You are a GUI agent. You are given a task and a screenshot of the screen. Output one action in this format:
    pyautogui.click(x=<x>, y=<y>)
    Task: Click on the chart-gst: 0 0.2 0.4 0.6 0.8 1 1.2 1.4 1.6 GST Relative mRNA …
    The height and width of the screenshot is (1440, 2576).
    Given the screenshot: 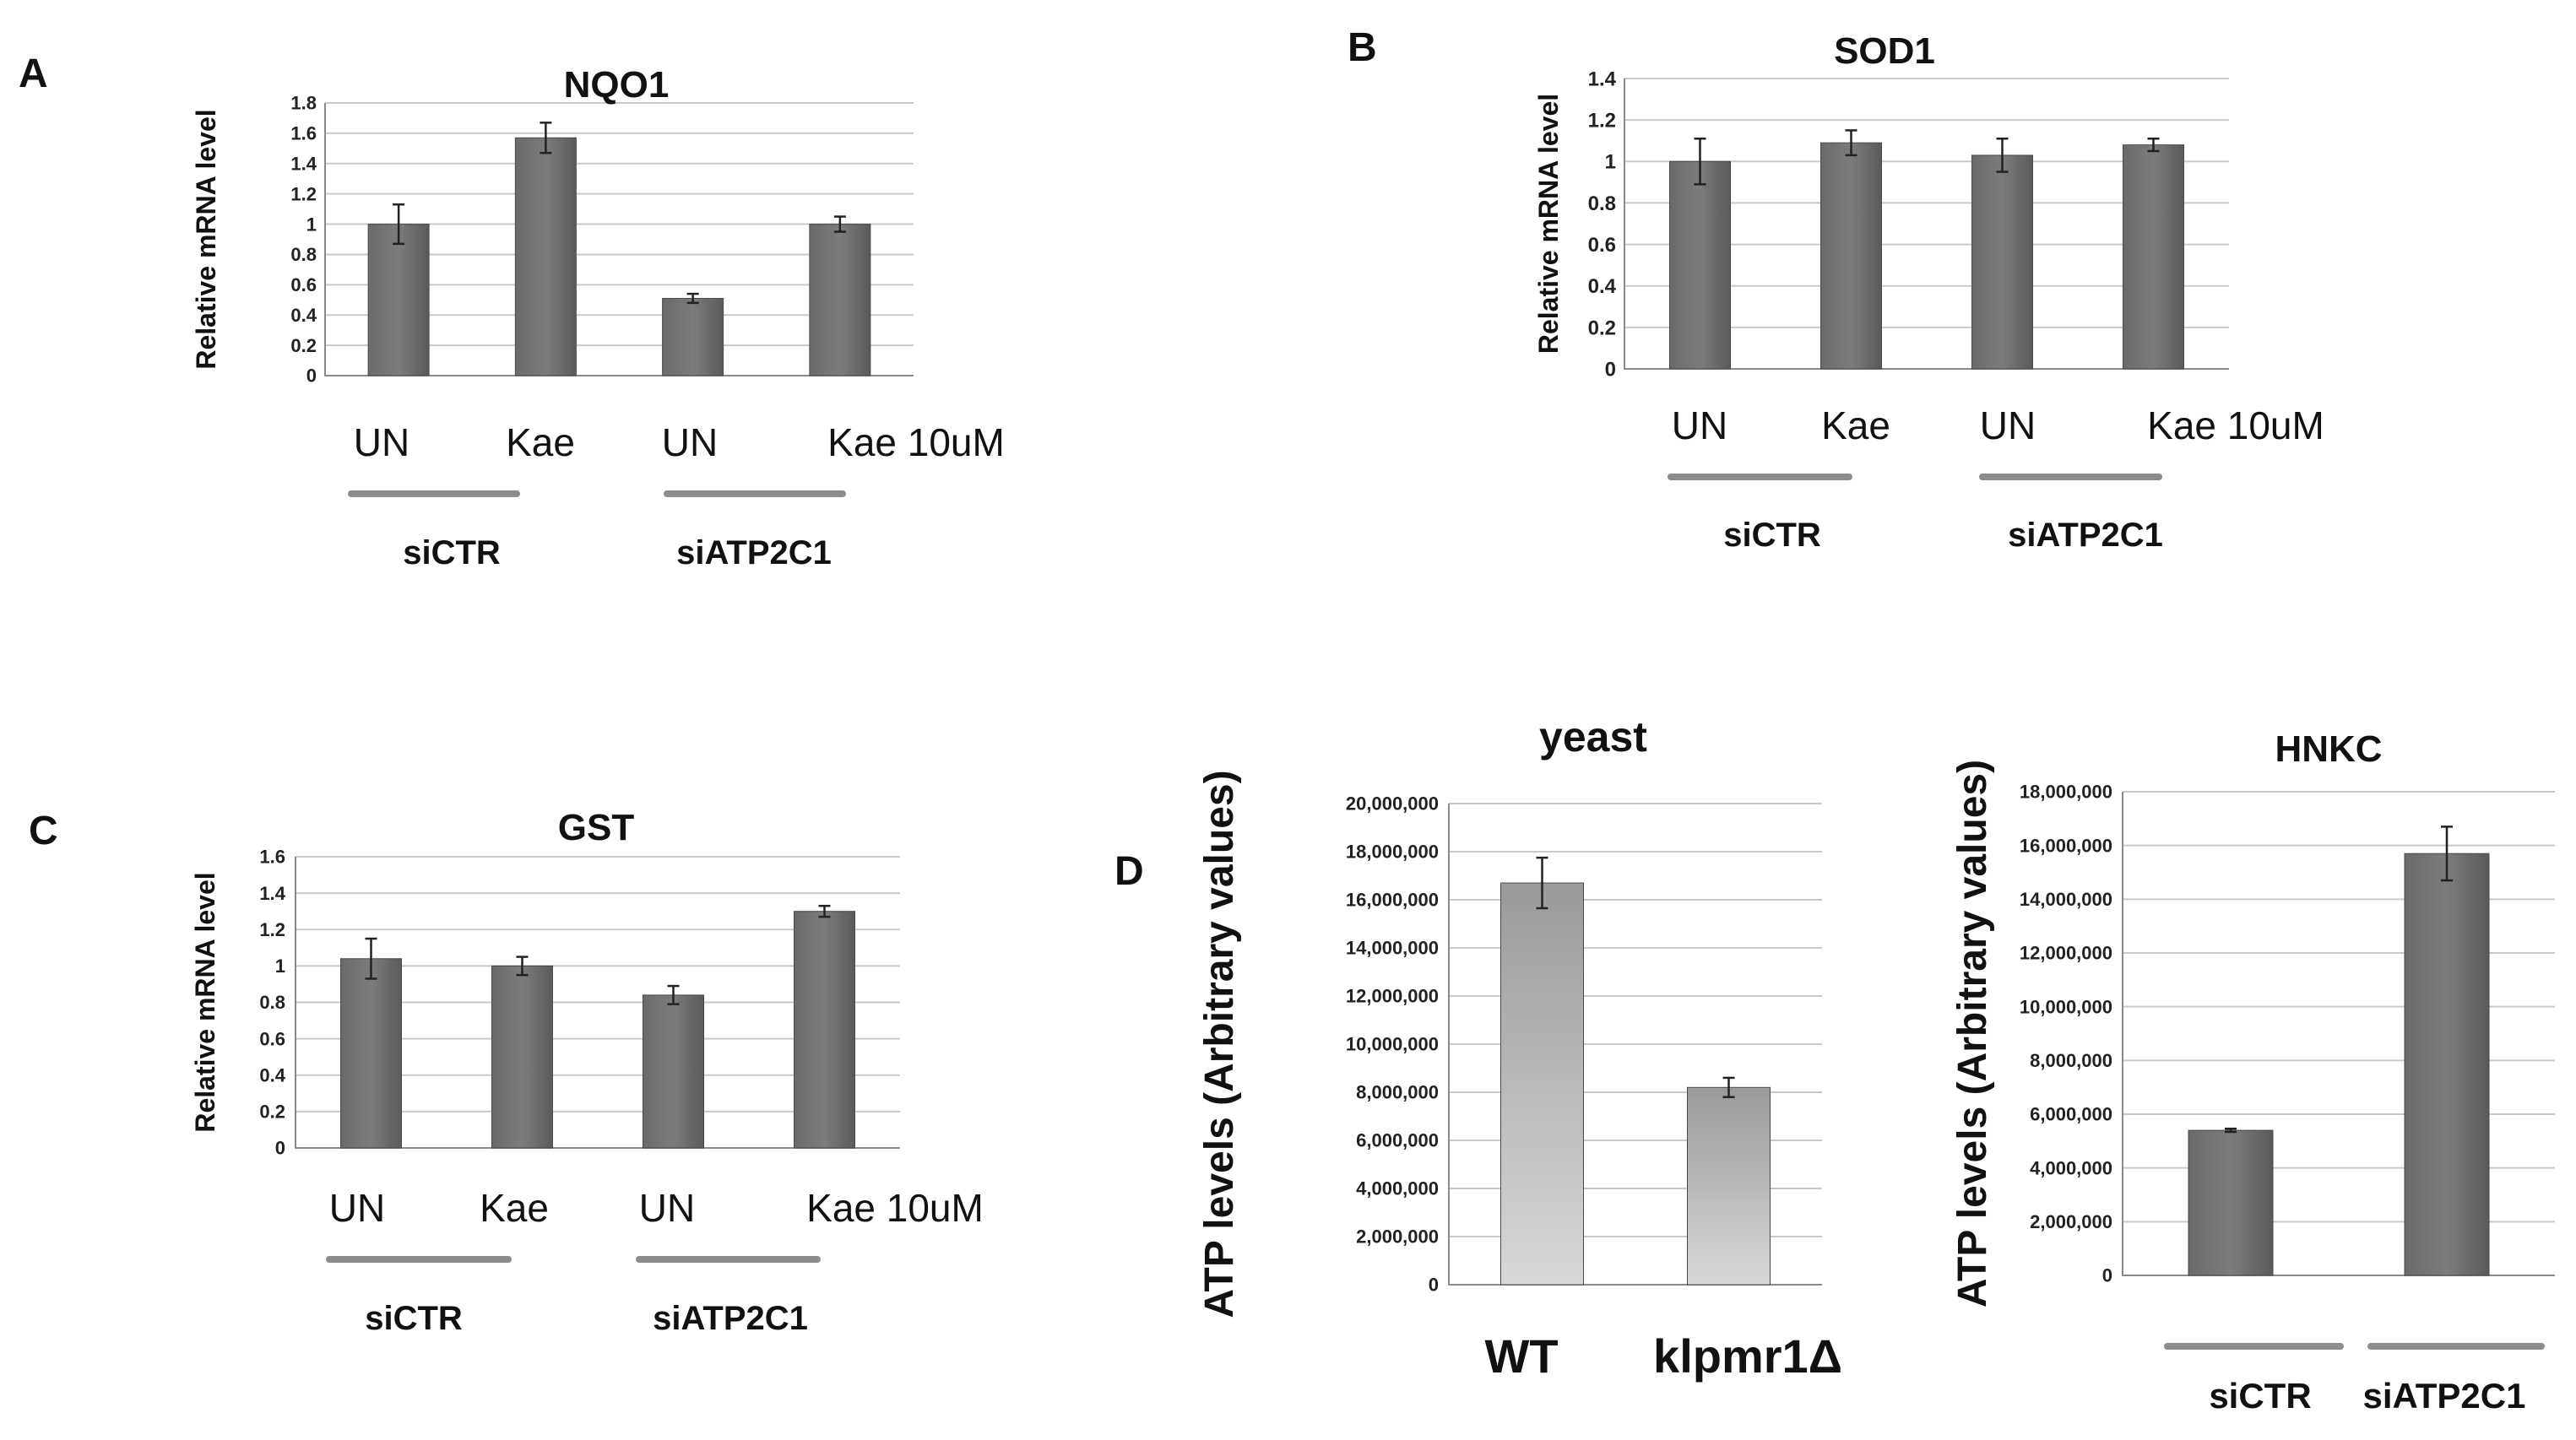 What is the action you would take?
    pyautogui.click(x=587, y=1072)
    